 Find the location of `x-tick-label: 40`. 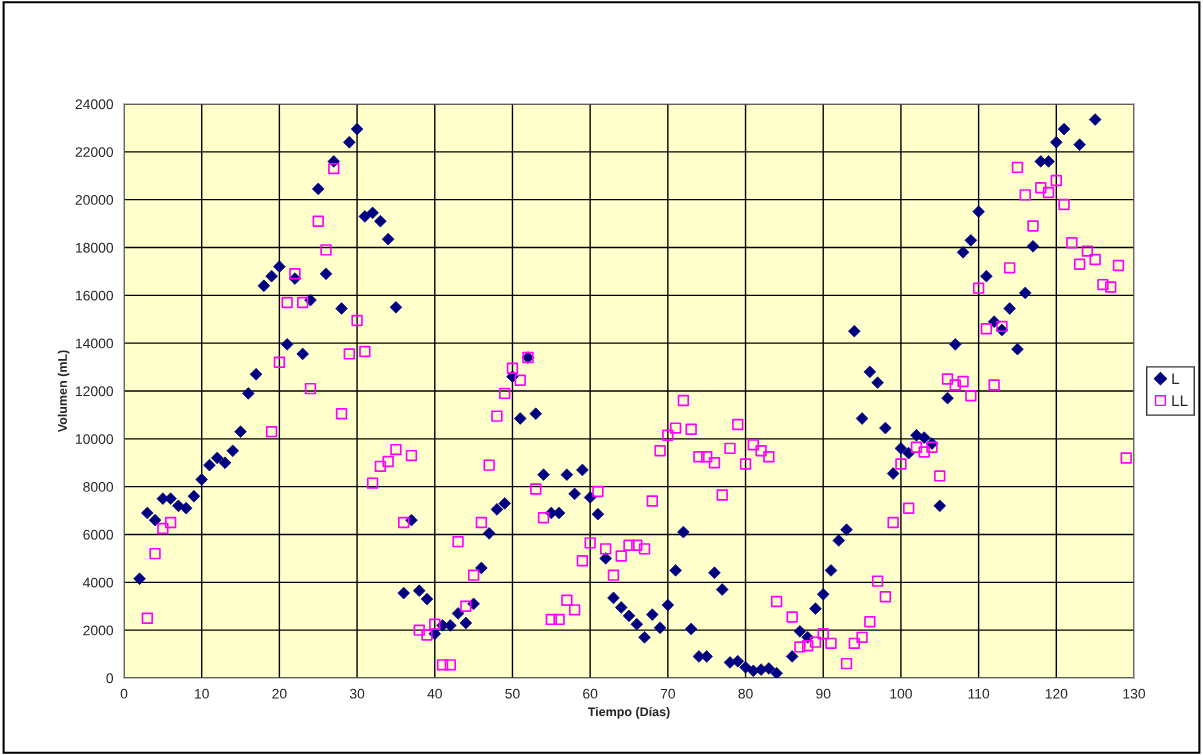

x-tick-label: 40 is located at coordinates (434, 693).